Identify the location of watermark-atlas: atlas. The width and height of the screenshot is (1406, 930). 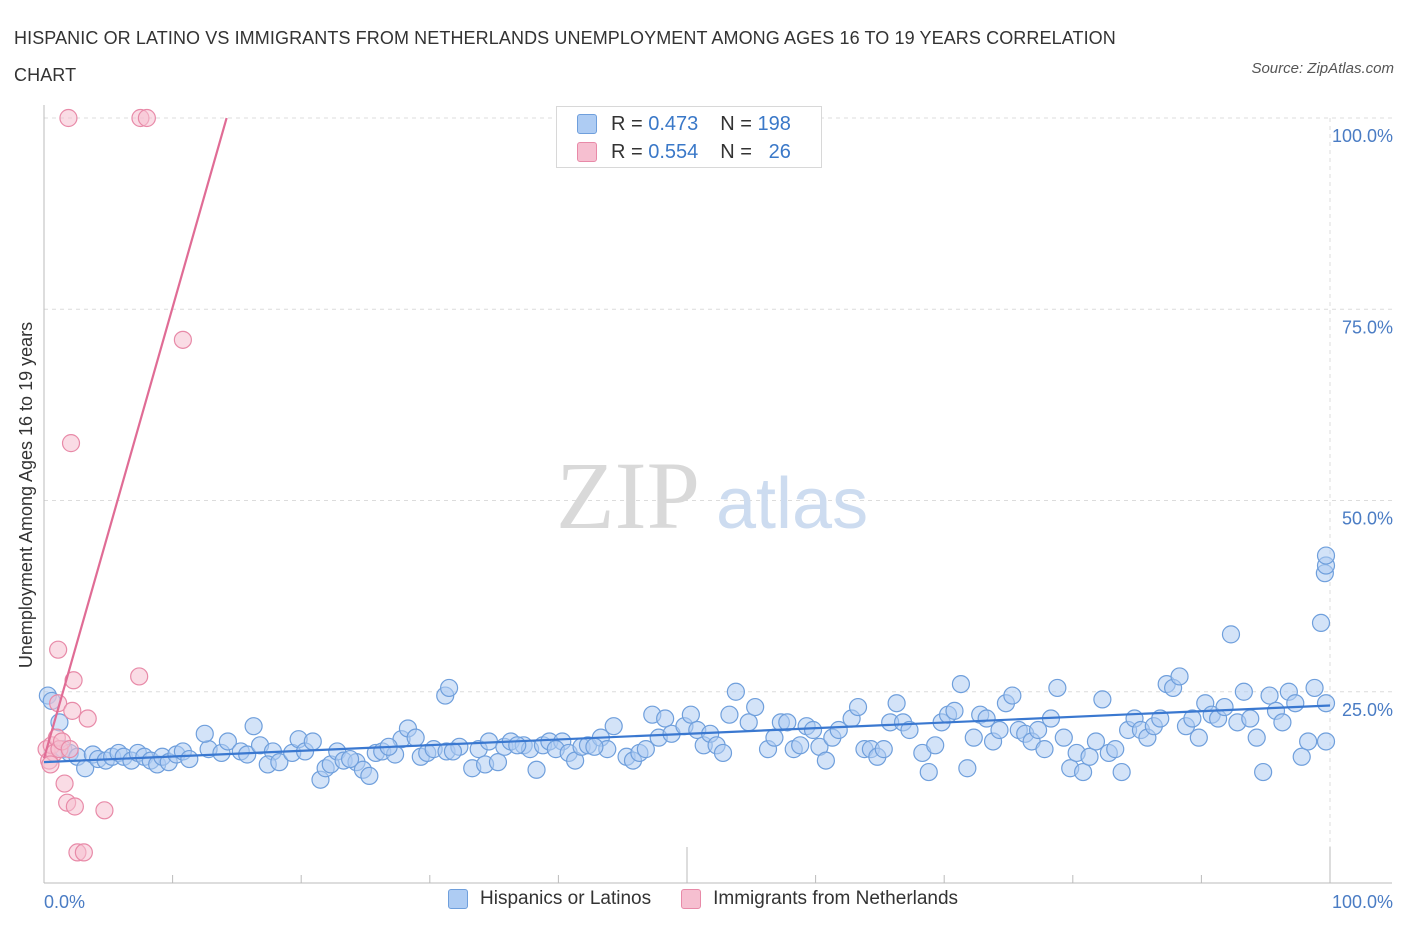
(792, 504).